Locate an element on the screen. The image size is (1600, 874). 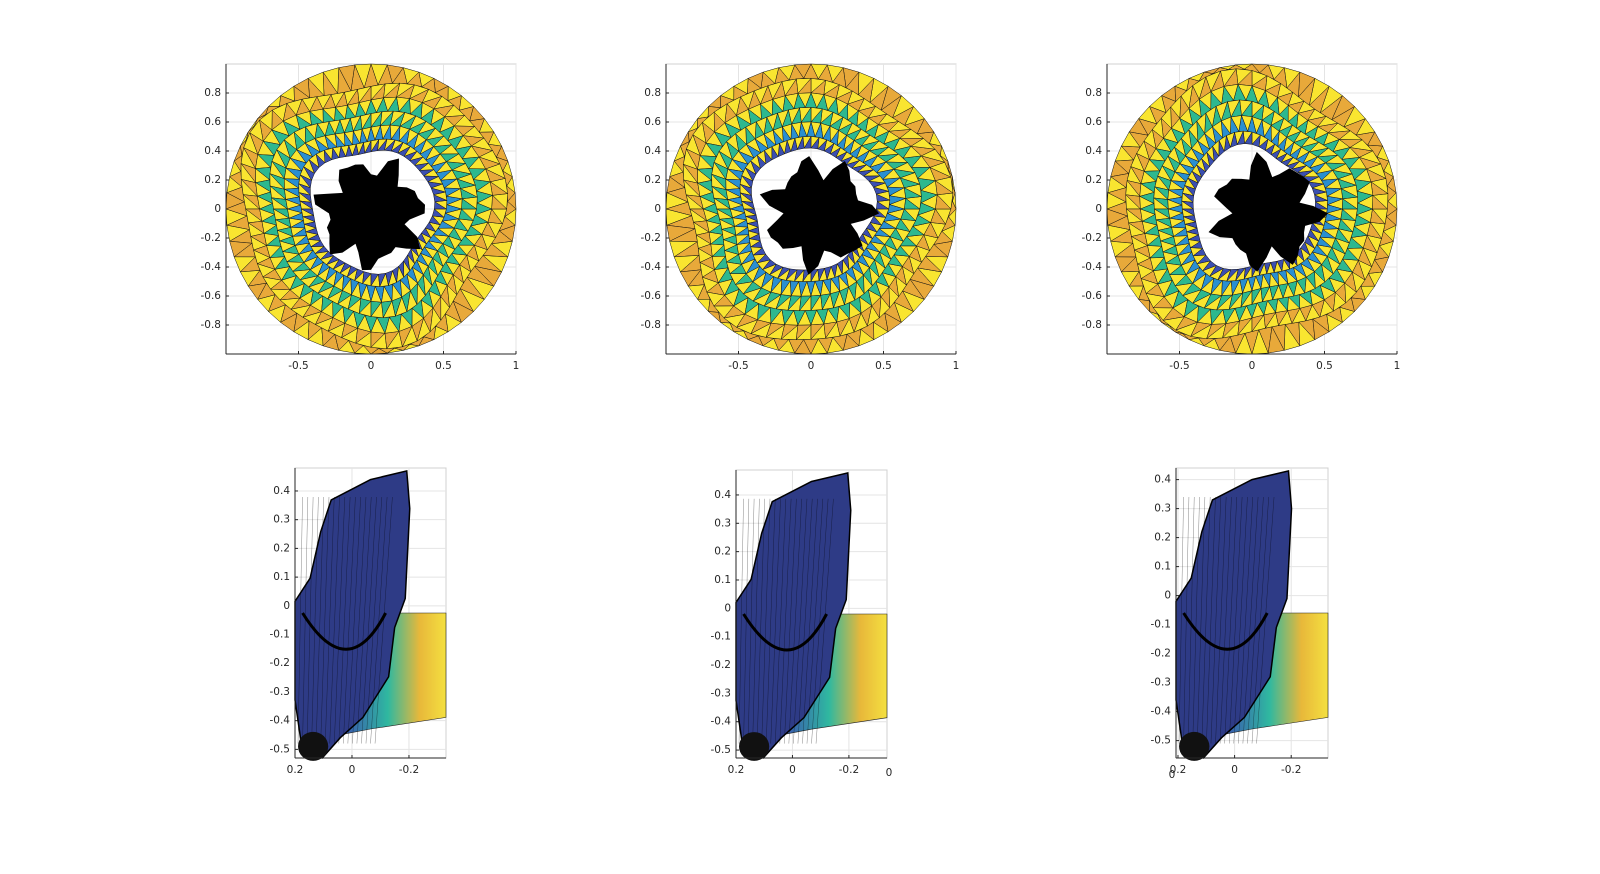
surface-body is located at coordinates (793, 615).